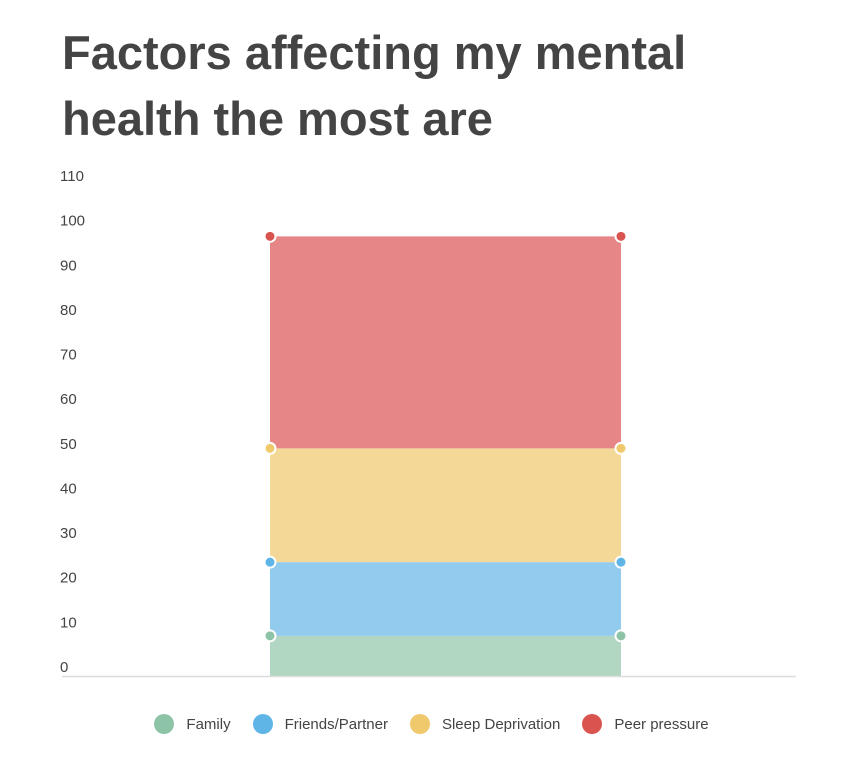  I want to click on legend-label: Peer pressure, so click(661, 724).